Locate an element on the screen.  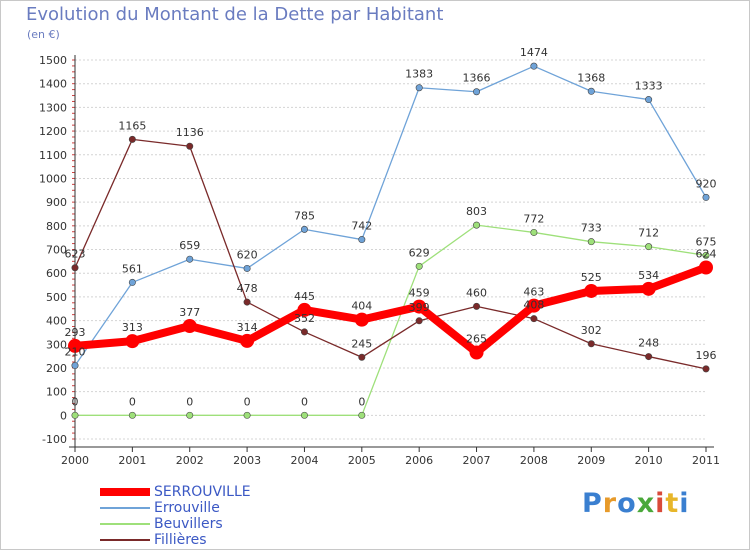
x-tick-label: 2000 is located at coordinates (75, 460).